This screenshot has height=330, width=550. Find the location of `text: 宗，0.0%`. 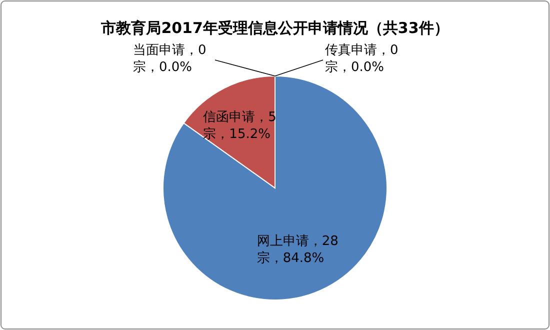

text: 宗，0.0% is located at coordinates (162, 67).